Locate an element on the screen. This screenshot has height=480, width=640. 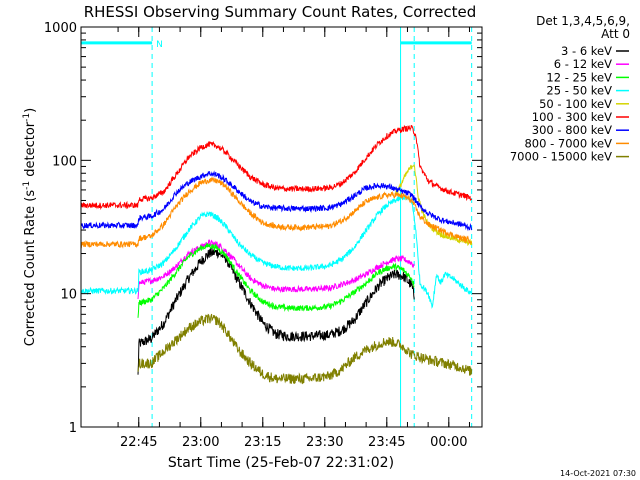
x-tick-label-0: 22:45 is located at coordinates (138, 442).